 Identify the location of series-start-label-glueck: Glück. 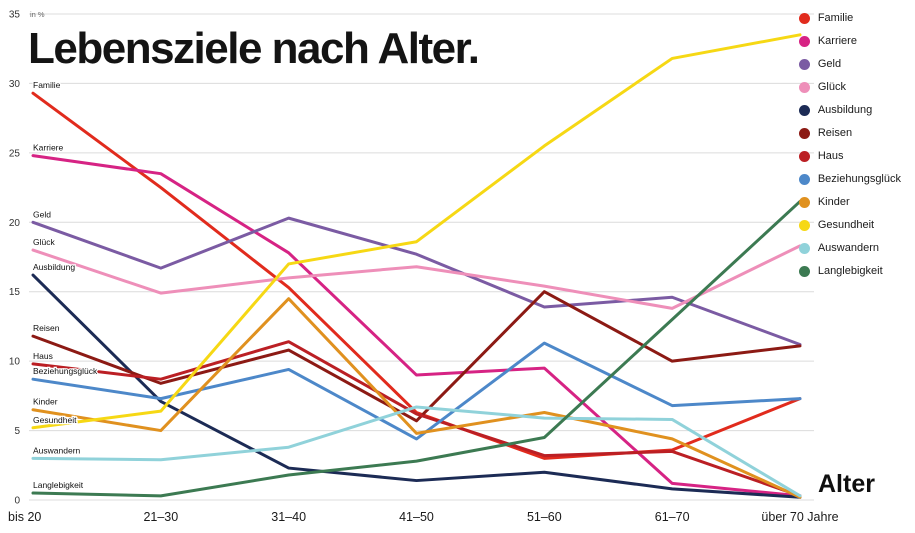
(44, 242).